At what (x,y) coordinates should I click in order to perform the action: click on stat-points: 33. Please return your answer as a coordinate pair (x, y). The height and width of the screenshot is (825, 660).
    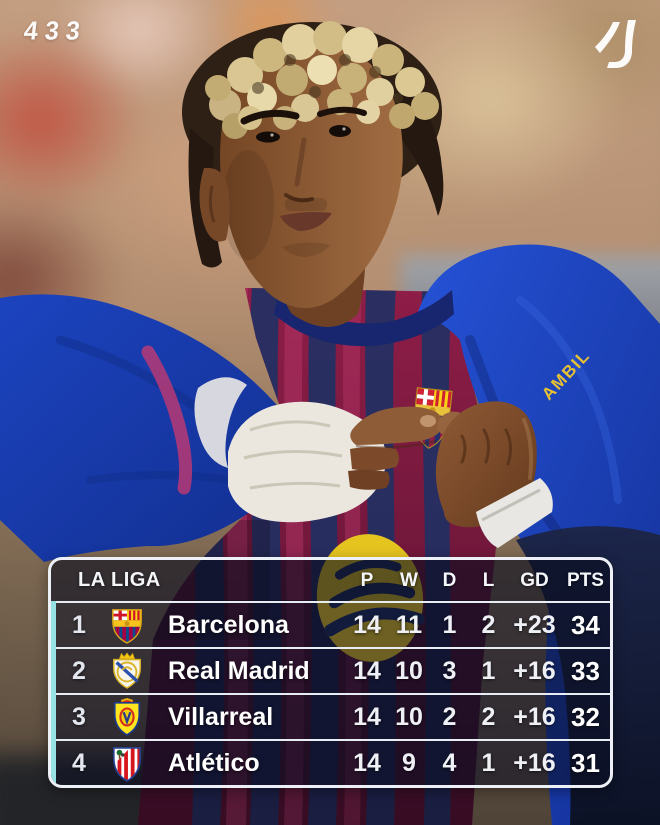
    Looking at the image, I should click on (585, 670).